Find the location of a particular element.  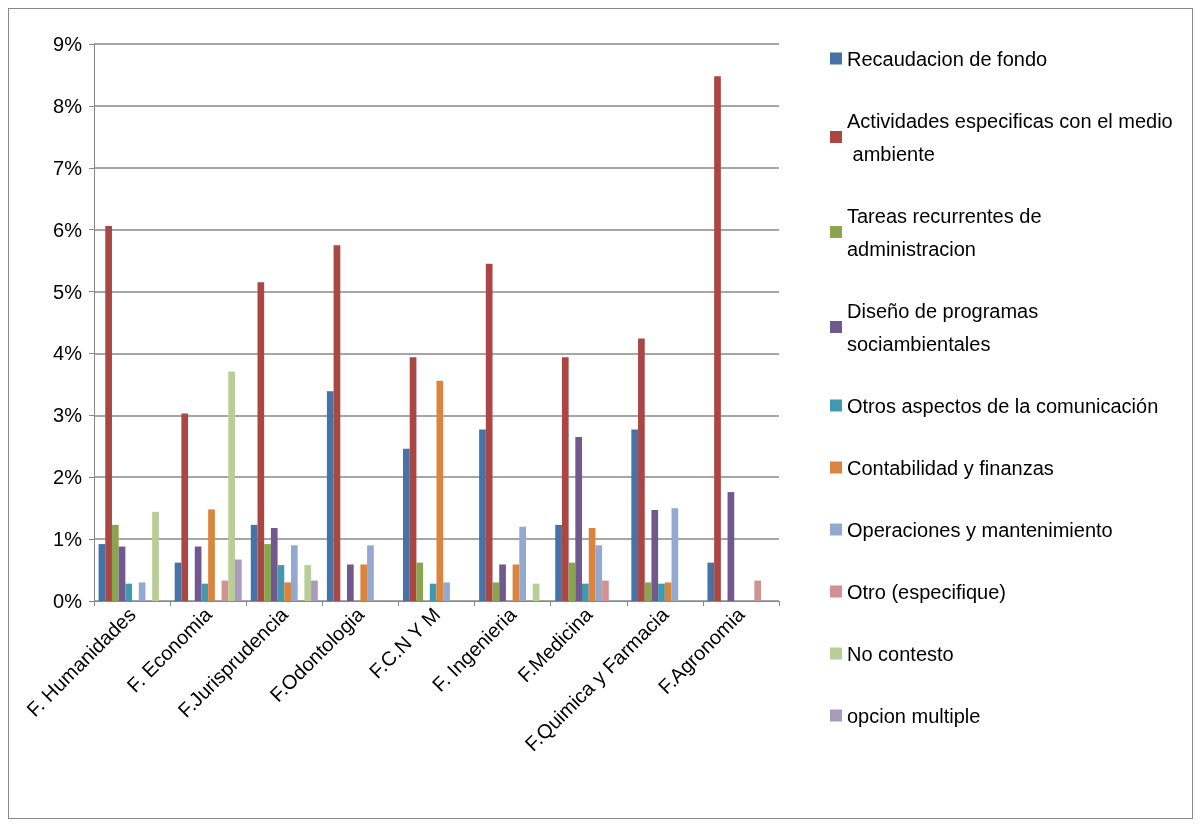

y-tick-label: 7% is located at coordinates (68, 167).